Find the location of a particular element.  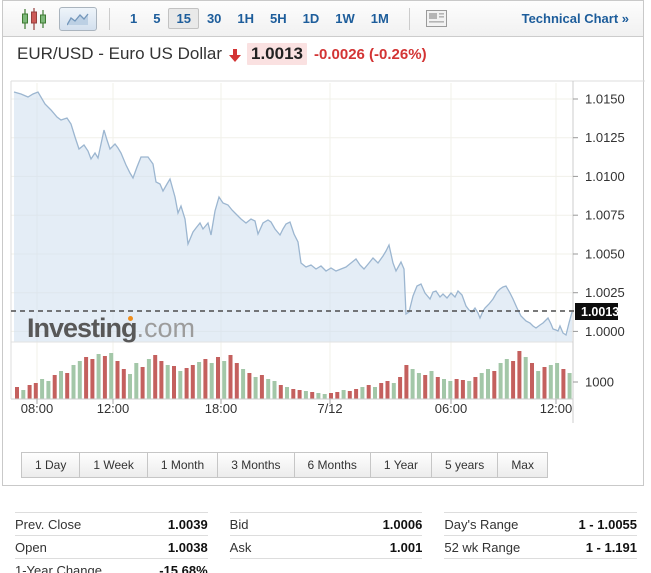

range-max-button: Max is located at coordinates (522, 465).